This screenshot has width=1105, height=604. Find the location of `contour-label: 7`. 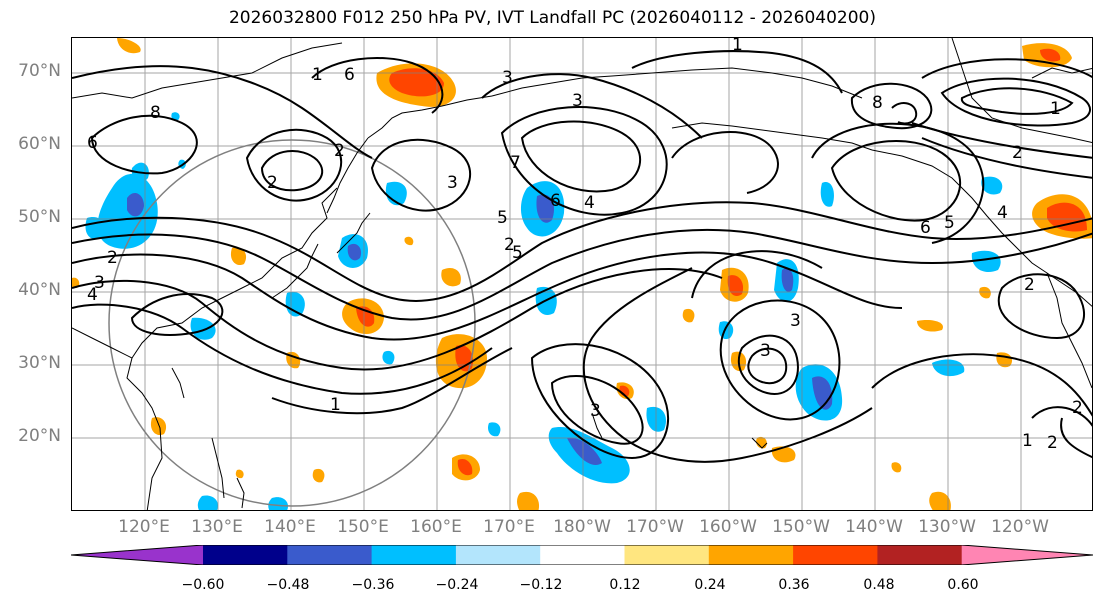

contour-label: 7 is located at coordinates (515, 163).